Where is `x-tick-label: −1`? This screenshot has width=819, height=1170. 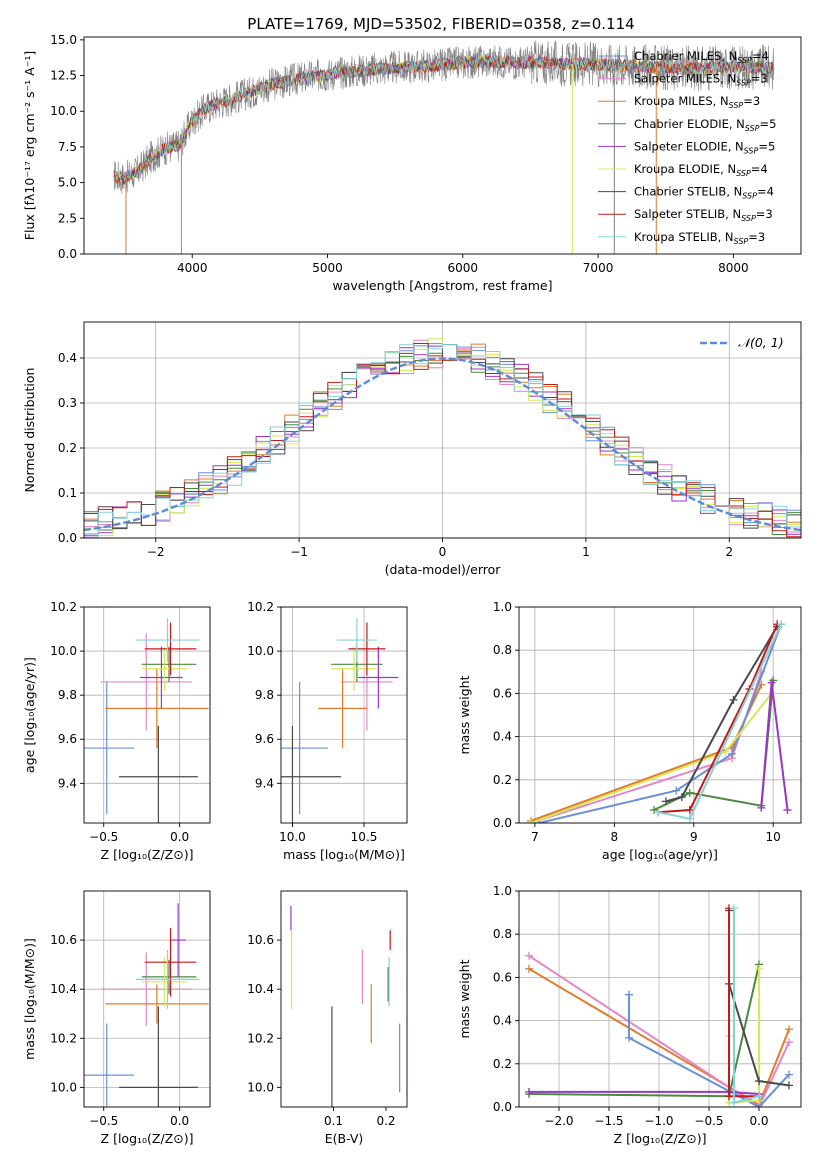
x-tick-label: −1 is located at coordinates (299, 552).